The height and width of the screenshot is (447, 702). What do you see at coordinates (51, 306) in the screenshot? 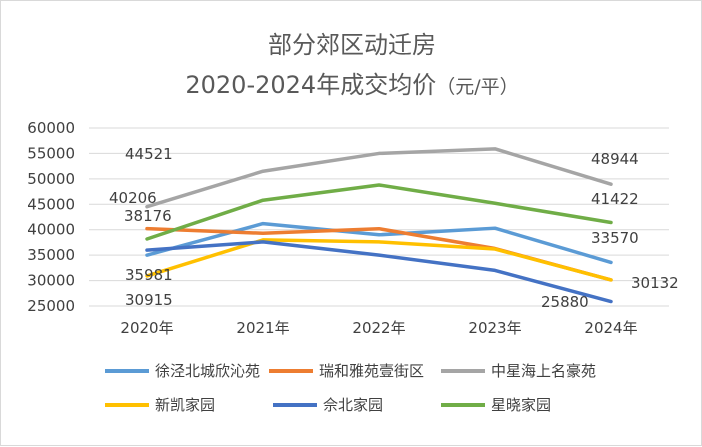
I see `y-tick-label-25000: 25000` at bounding box center [51, 306].